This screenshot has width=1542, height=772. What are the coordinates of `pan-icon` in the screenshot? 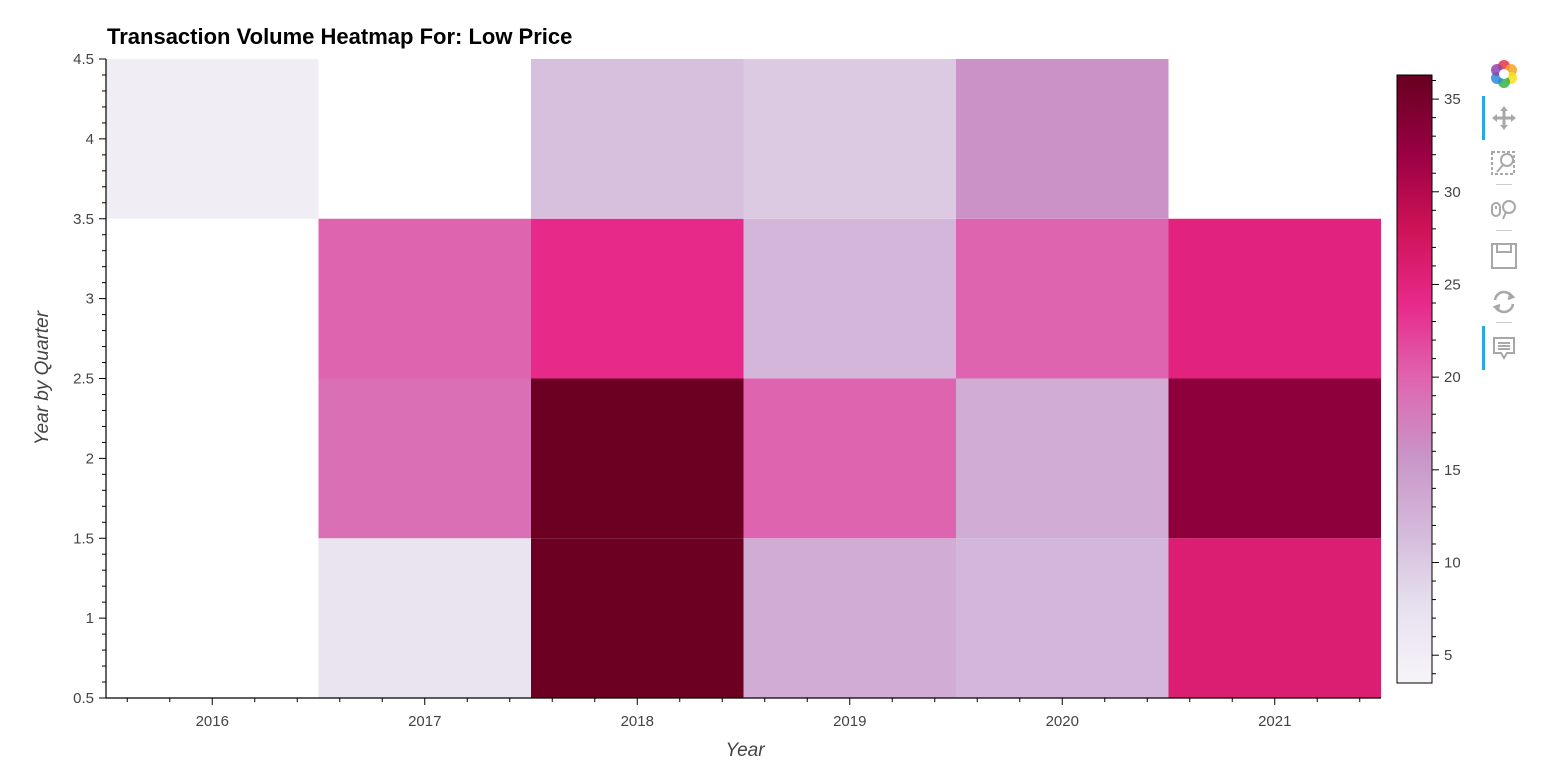 It's located at (1504, 118).